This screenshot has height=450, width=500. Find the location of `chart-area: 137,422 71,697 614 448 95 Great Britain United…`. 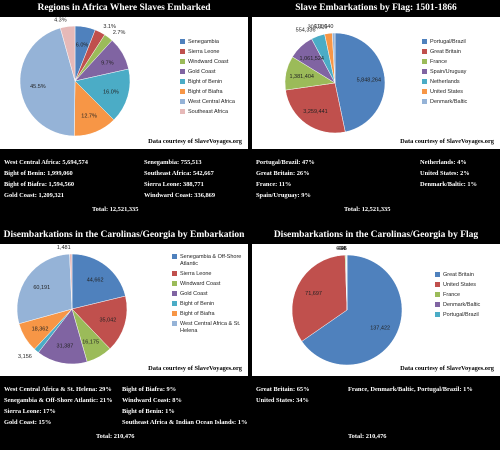

chart-area: 137,422 71,697 614 448 95 Great Britain United… is located at coordinates (376, 310).